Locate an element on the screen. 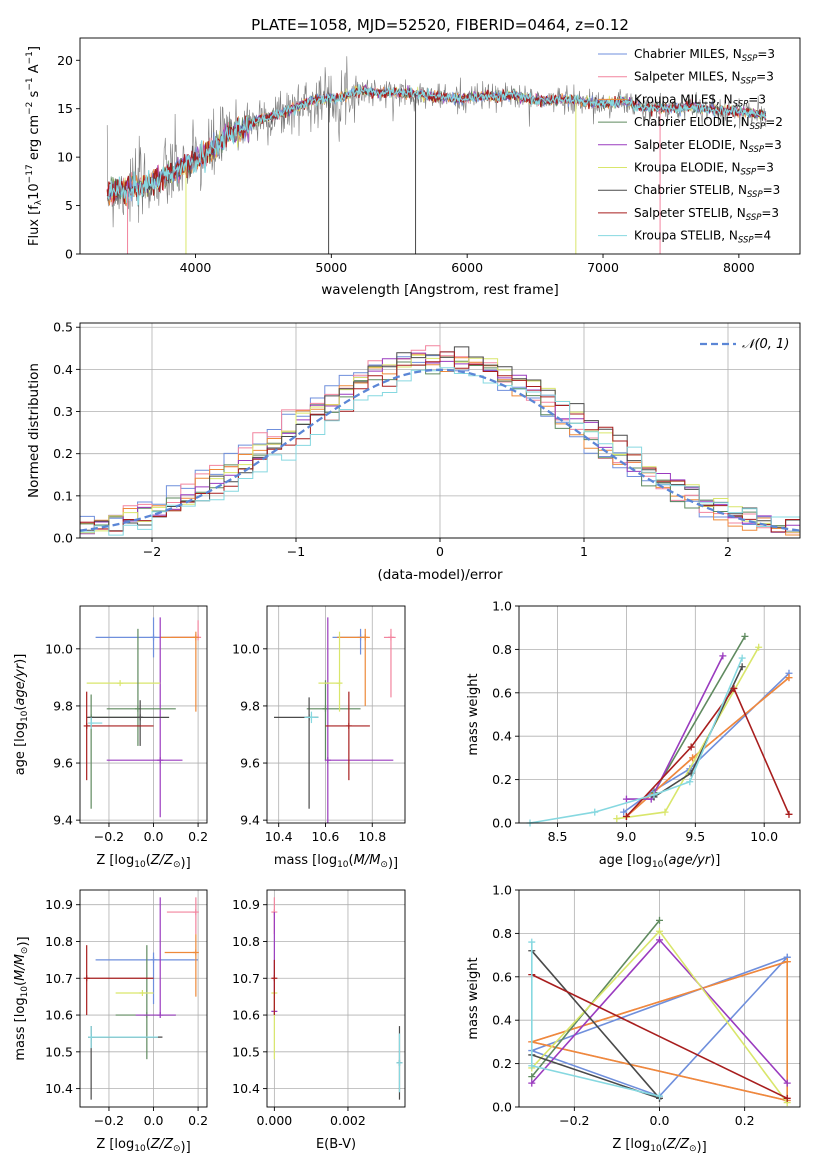  x-tick-label: 10.8 is located at coordinates (372, 836).